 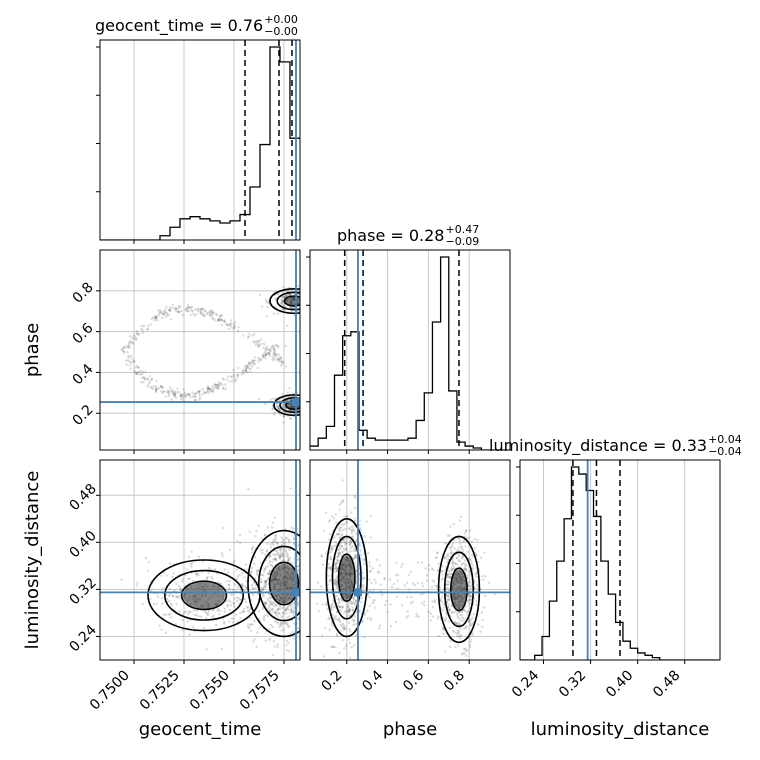 I want to click on hist-panel-phase, so click(x=408, y=351).